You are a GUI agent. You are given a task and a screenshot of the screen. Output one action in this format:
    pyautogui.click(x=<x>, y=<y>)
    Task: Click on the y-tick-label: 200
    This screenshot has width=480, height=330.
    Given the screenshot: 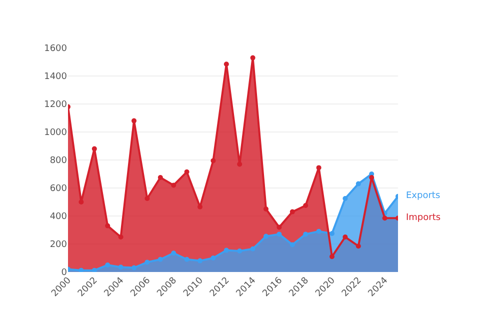 What is the action you would take?
    pyautogui.click(x=59, y=245)
    